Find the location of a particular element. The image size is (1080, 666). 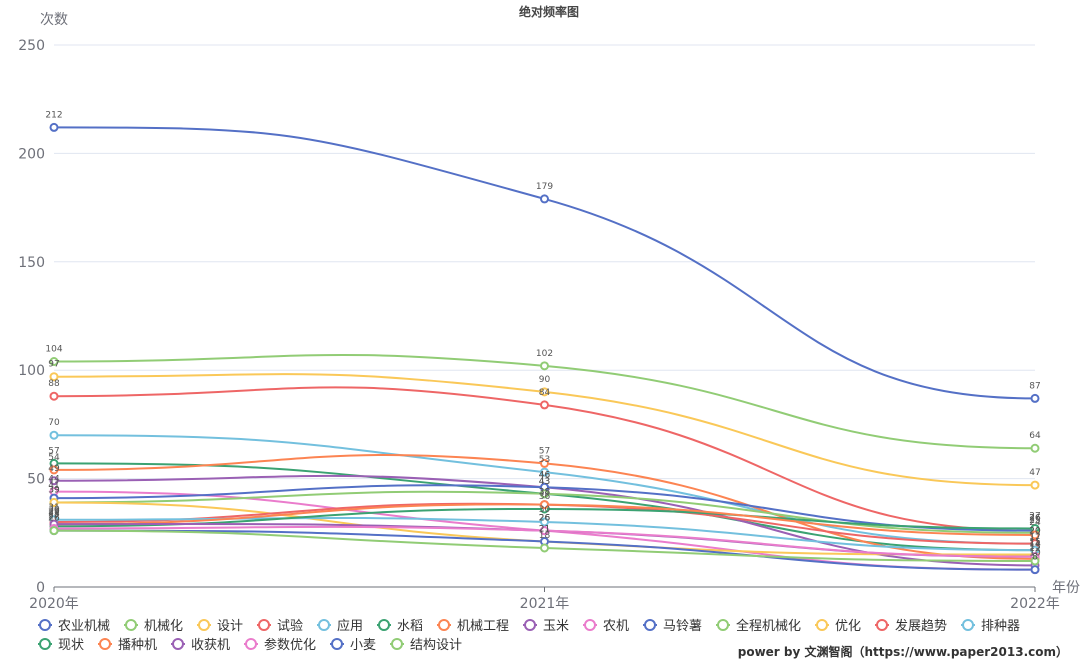

data-label: 28 is located at coordinates (54, 514).